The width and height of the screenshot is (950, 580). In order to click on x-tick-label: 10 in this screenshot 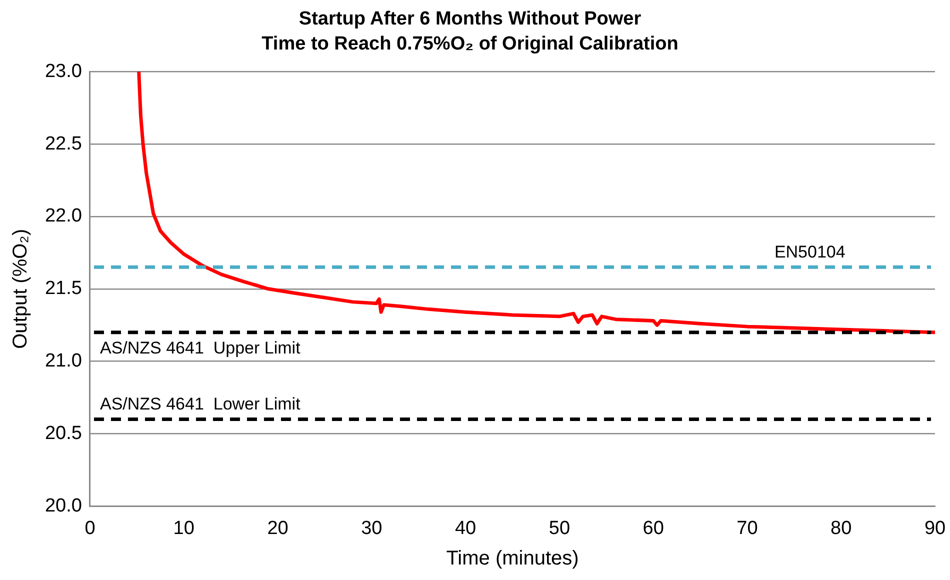, I will do `click(183, 528)`.